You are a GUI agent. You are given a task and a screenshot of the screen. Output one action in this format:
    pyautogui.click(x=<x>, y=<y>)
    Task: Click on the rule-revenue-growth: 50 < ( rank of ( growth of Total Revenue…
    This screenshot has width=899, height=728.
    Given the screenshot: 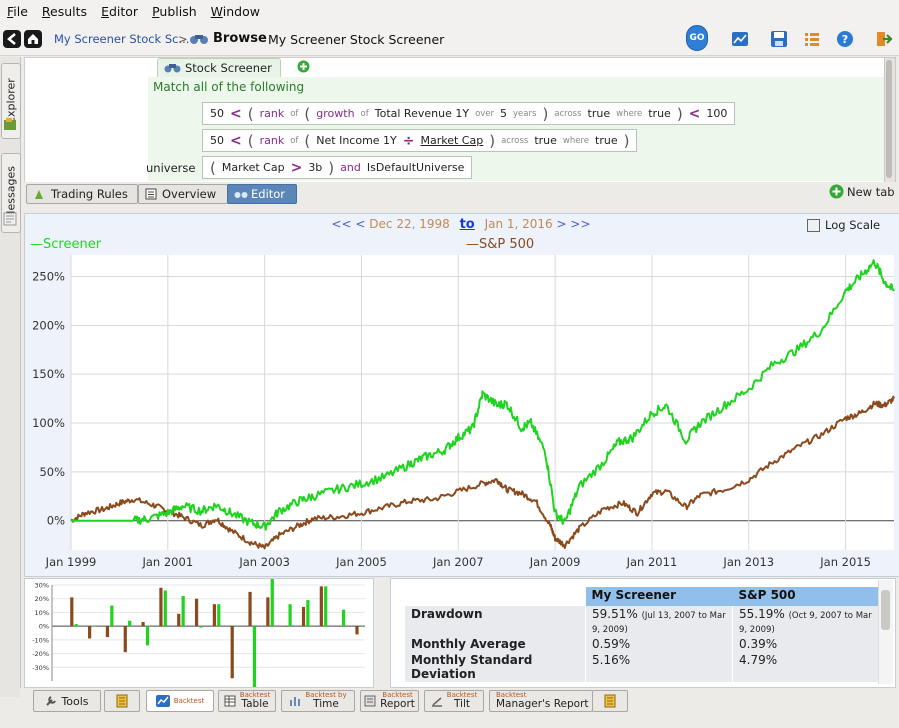 What is the action you would take?
    pyautogui.click(x=469, y=113)
    